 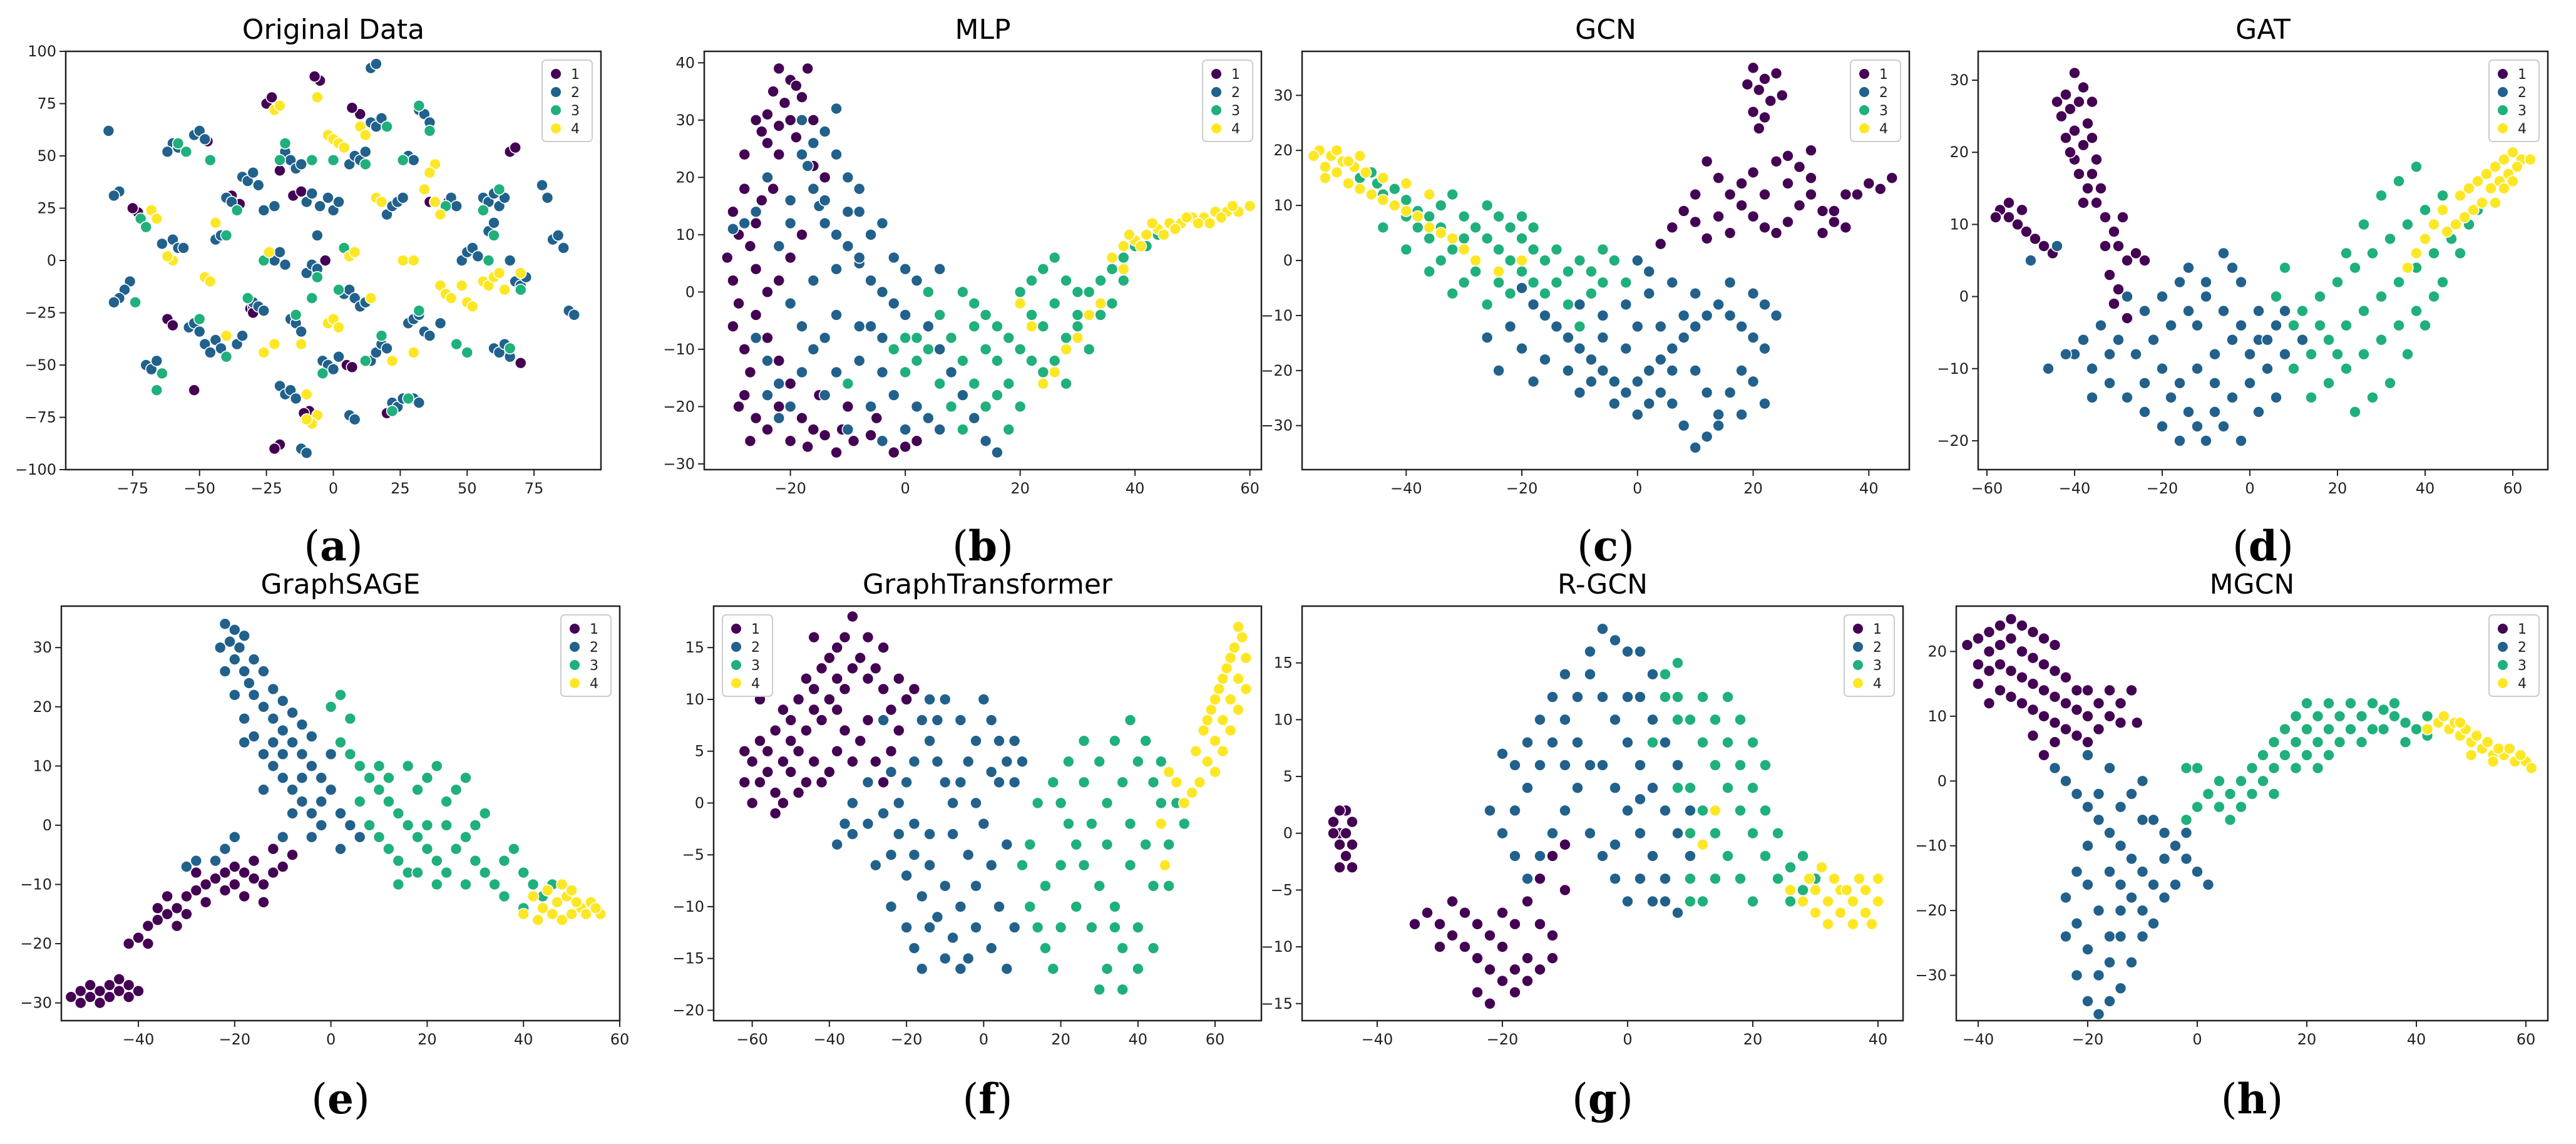 What do you see at coordinates (40, 365) in the screenshot?
I see `y-tick-label: −50` at bounding box center [40, 365].